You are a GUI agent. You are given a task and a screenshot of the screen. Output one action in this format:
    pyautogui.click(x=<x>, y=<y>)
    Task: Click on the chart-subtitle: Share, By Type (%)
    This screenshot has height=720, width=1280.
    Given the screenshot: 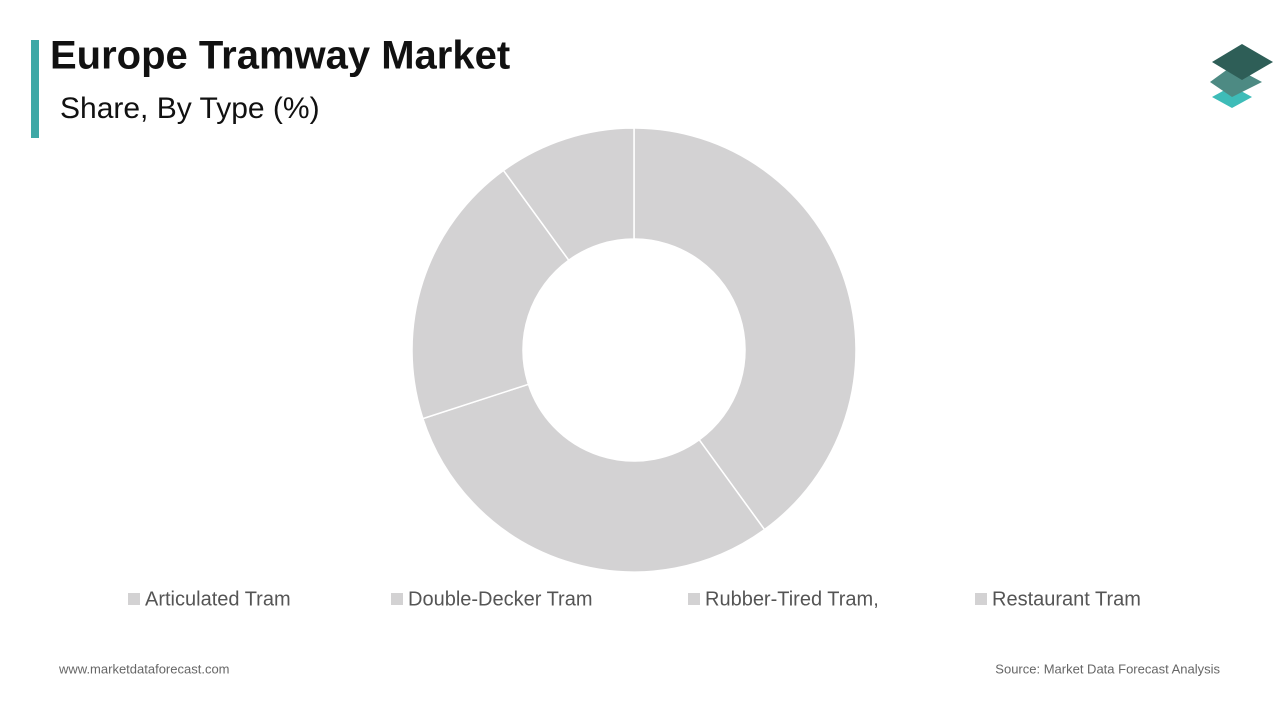 What is the action you would take?
    pyautogui.click(x=190, y=108)
    